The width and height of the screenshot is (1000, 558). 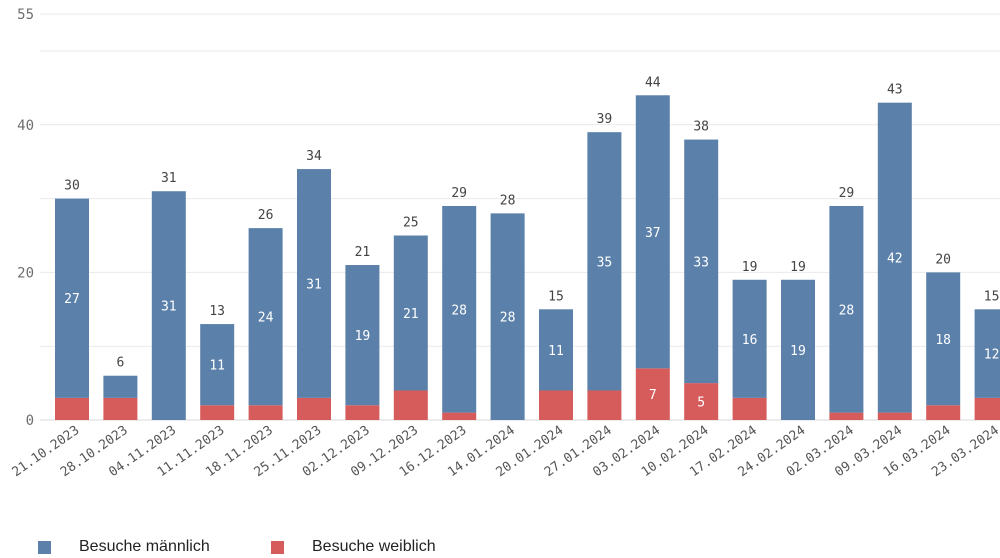 I want to click on male-value-label: 16, so click(x=750, y=340).